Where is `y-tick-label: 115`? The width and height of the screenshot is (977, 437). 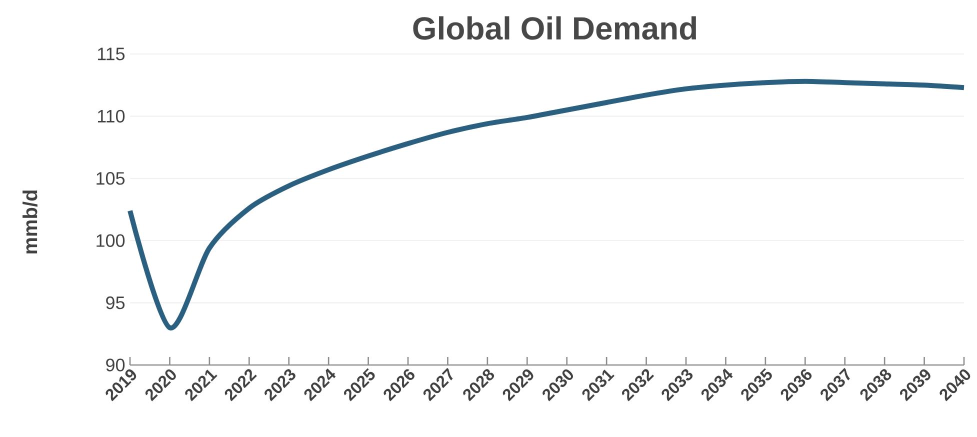 y-tick-label: 115 is located at coordinates (111, 54).